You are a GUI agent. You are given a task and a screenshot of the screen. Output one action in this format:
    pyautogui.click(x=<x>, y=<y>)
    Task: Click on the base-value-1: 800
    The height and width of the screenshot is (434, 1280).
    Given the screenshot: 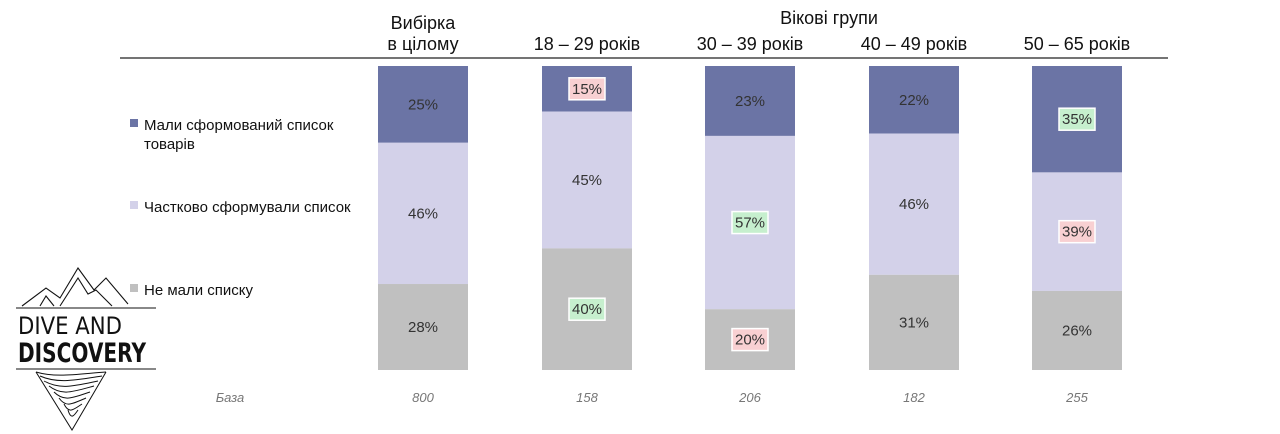 What is the action you would take?
    pyautogui.click(x=423, y=397)
    